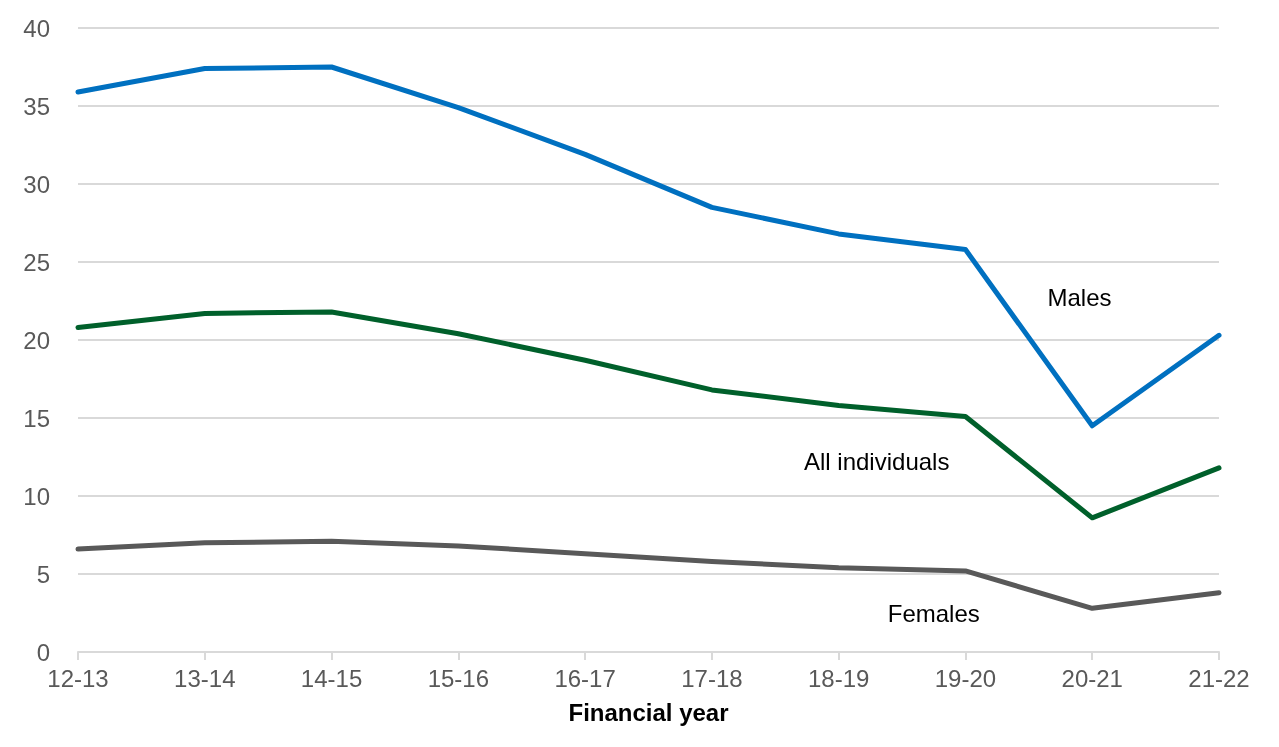 The image size is (1279, 747). I want to click on y-tick-label: 40, so click(36, 28).